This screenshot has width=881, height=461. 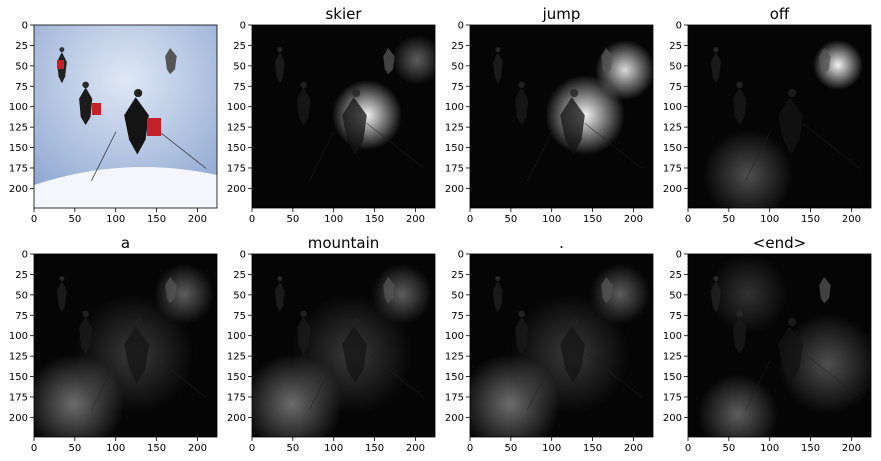 What do you see at coordinates (561, 243) in the screenshot?
I see `panel-title: .` at bounding box center [561, 243].